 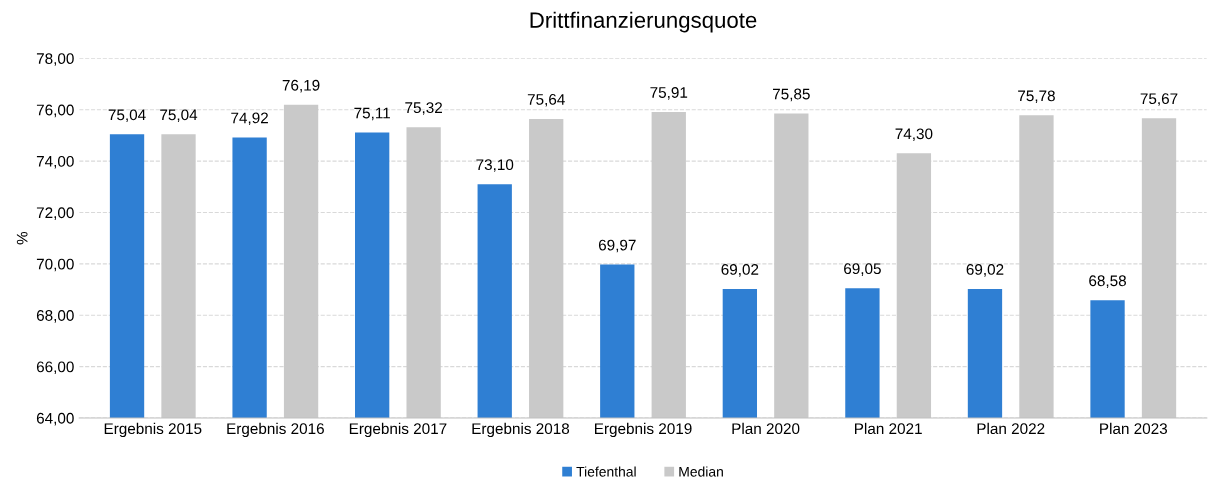 I want to click on y-tick-label: 66,00, so click(x=55, y=368).